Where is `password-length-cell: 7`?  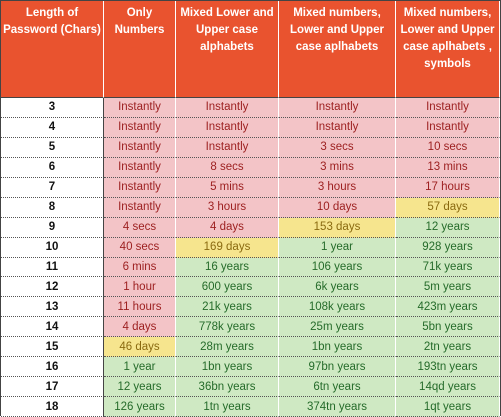
password-length-cell: 7 is located at coordinates (52, 187).